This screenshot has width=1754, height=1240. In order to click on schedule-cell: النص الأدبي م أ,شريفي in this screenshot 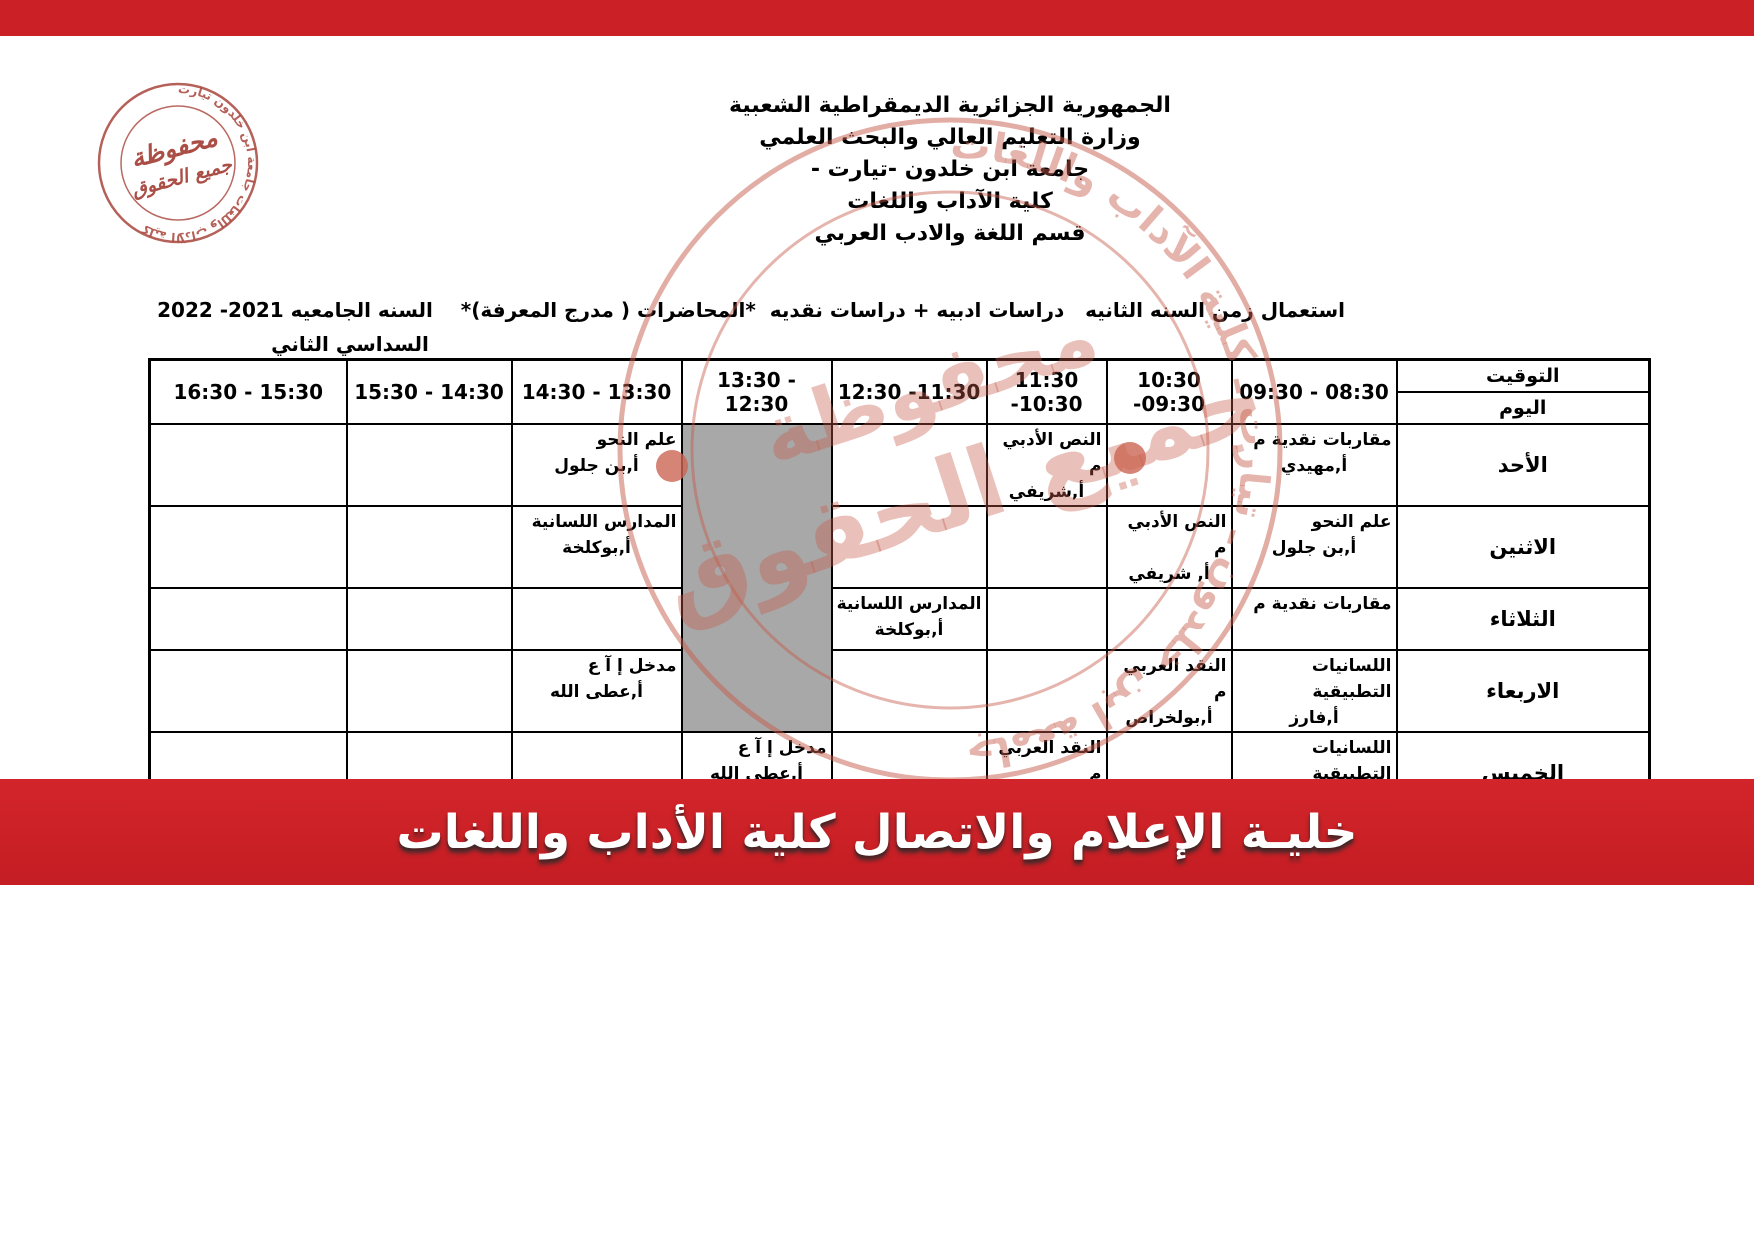, I will do `click(1046, 465)`.